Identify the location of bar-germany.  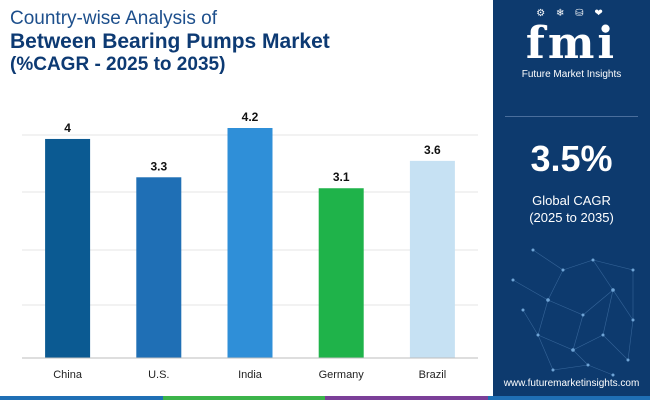
(341, 273).